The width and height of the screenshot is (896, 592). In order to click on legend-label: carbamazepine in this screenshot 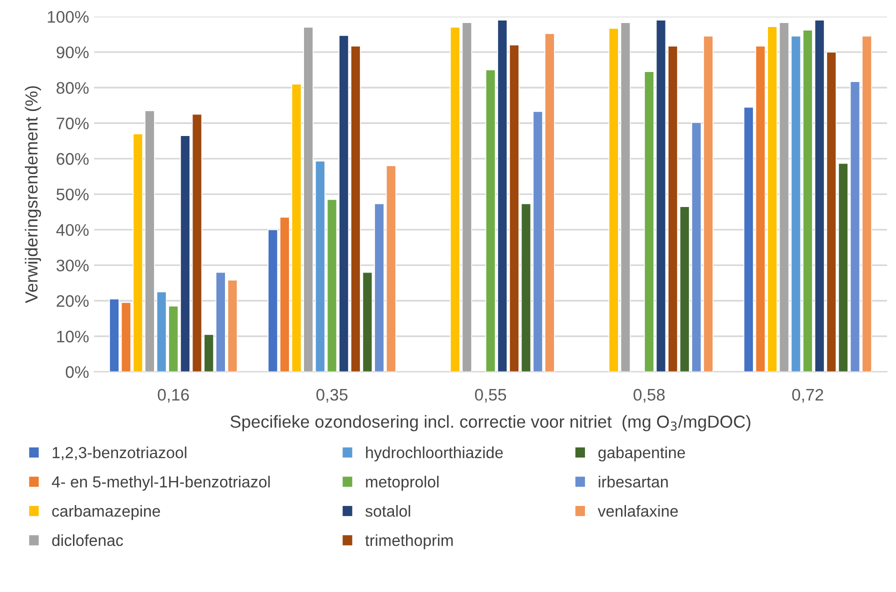, I will do `click(106, 512)`.